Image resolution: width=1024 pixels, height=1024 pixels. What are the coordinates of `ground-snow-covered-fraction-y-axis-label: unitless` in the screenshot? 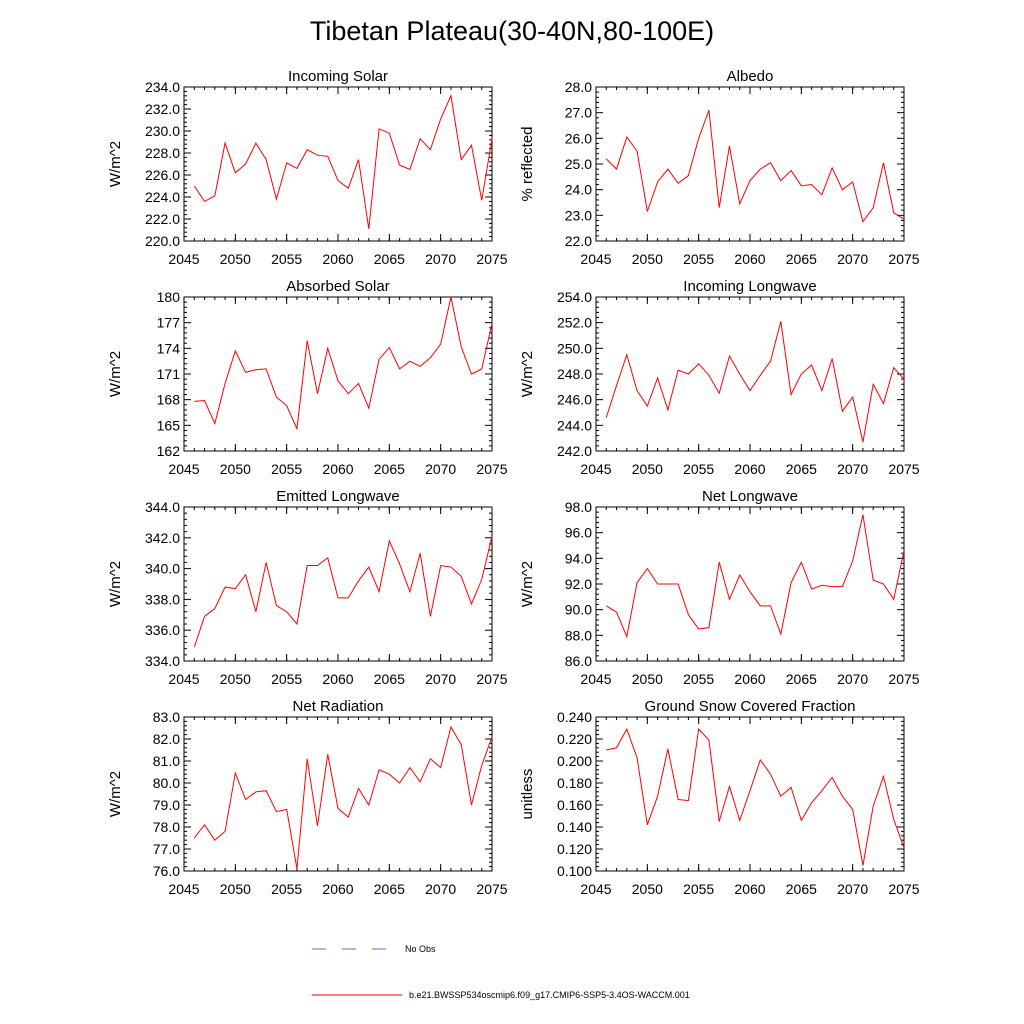 It's located at (527, 794).